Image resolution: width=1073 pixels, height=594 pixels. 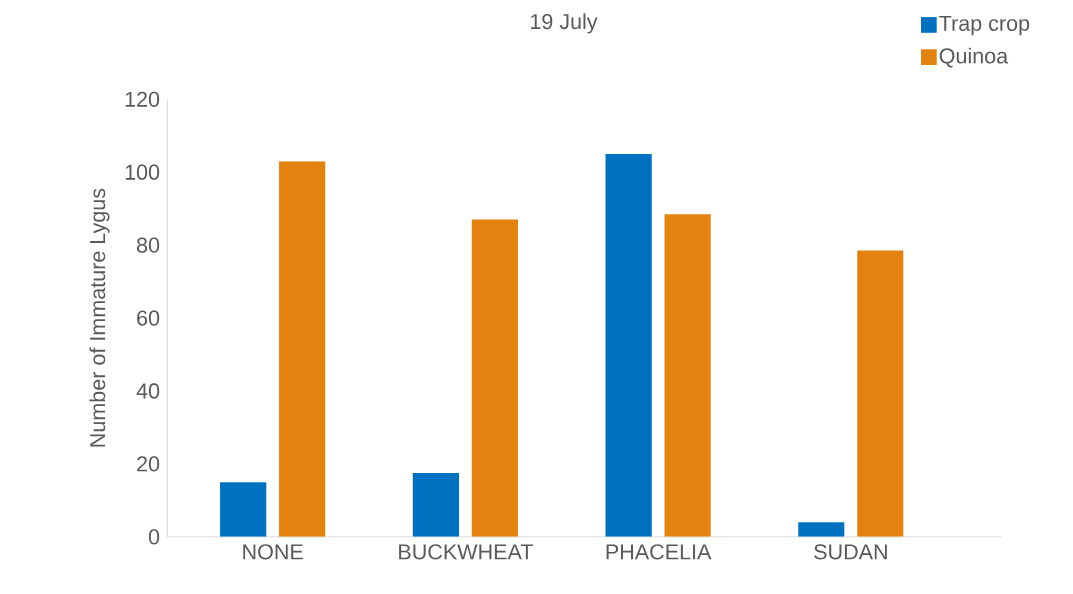 What do you see at coordinates (148, 464) in the screenshot?
I see `y-tick-label: 20` at bounding box center [148, 464].